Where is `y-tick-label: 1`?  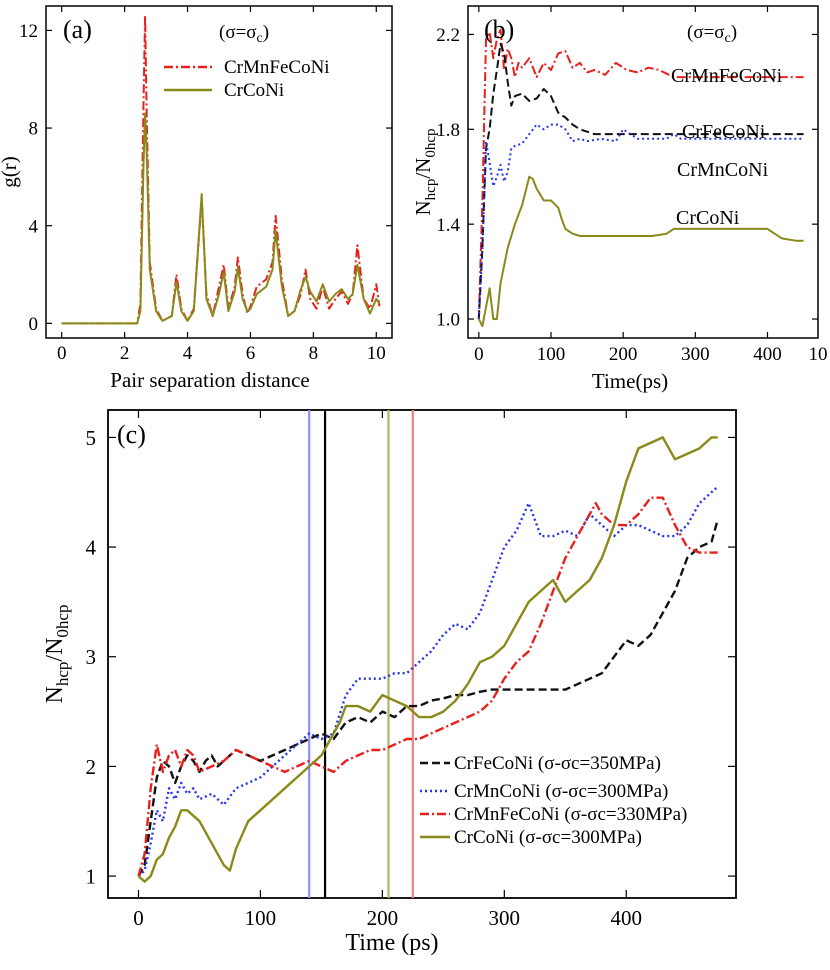 y-tick-label: 1 is located at coordinates (91, 876).